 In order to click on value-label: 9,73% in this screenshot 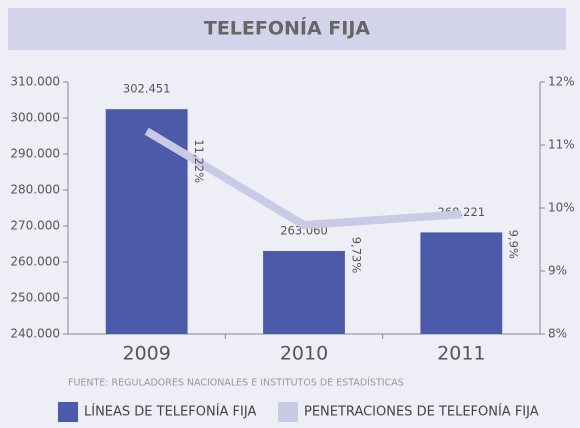, I will do `click(356, 255)`.